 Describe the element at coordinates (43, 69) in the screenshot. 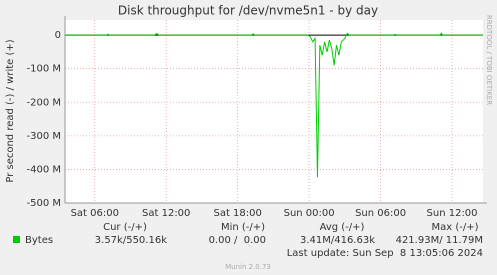

I see `y-tick-label: -100 M` at that location.